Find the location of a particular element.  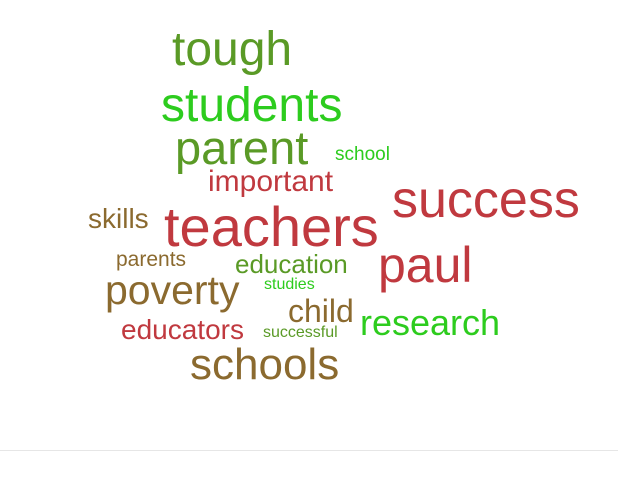

word-poverty: poverty is located at coordinates (172, 290).